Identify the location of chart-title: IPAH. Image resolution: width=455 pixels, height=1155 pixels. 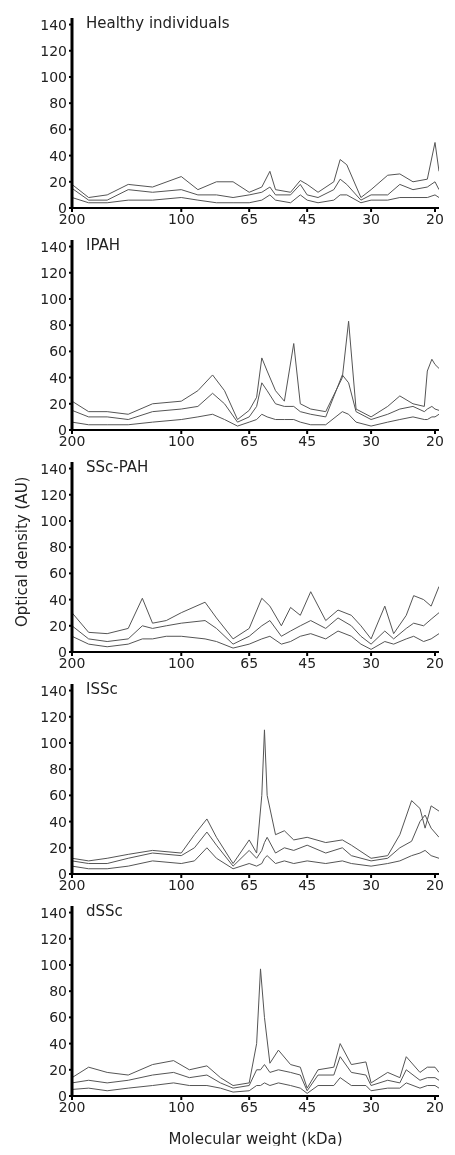
(103, 245).